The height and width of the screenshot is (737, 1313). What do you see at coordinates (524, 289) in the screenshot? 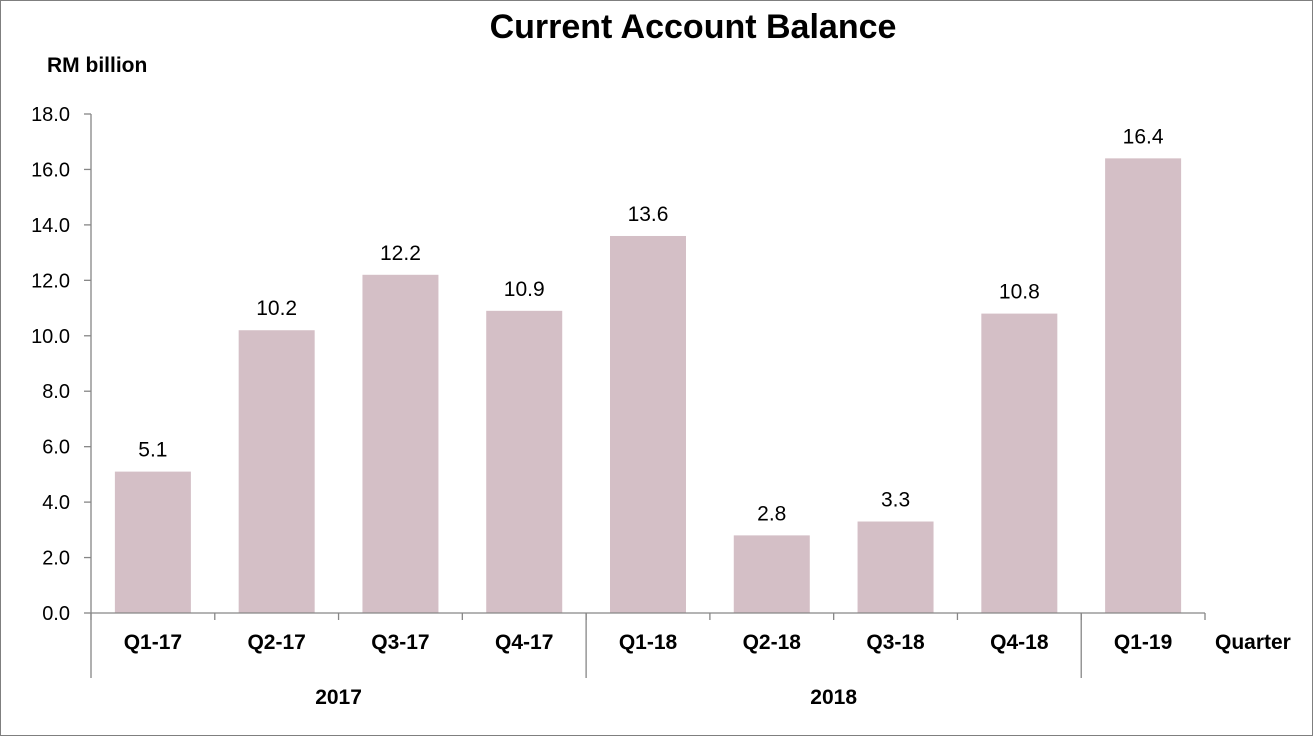
I see `data-label-q4-17: 10.9` at bounding box center [524, 289].